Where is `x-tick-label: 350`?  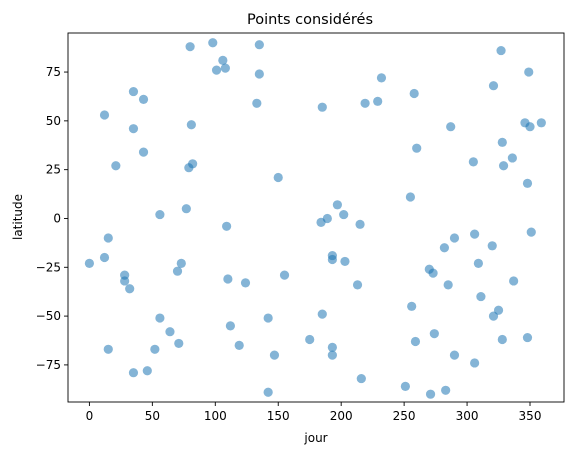
x-tick-label: 350 is located at coordinates (530, 416).